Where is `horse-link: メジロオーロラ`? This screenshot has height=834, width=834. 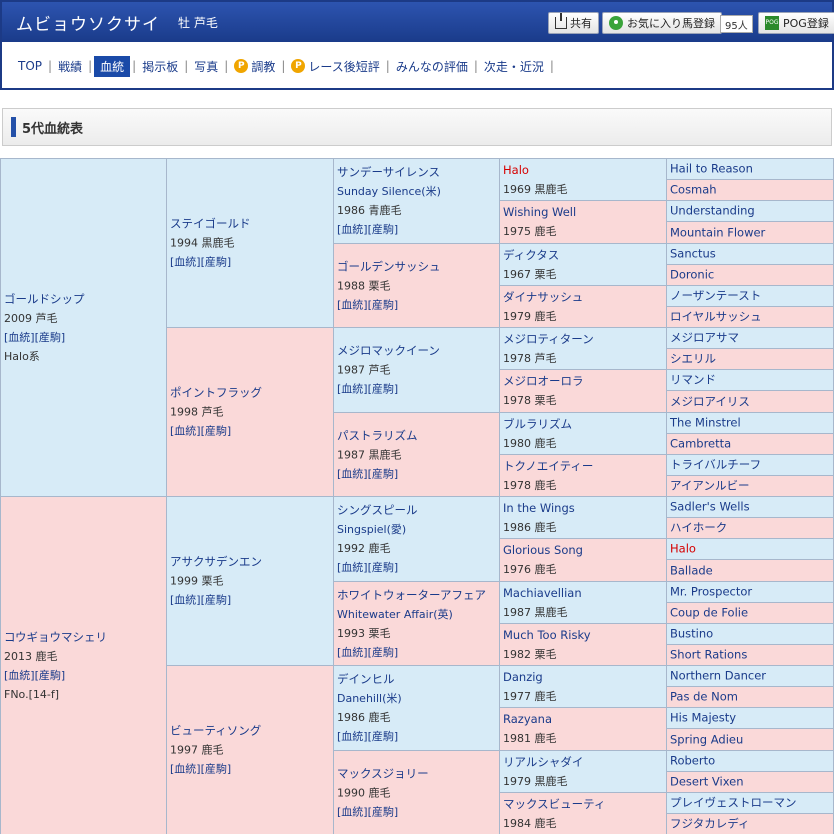
horse-link: メジロオーロラ is located at coordinates (543, 381).